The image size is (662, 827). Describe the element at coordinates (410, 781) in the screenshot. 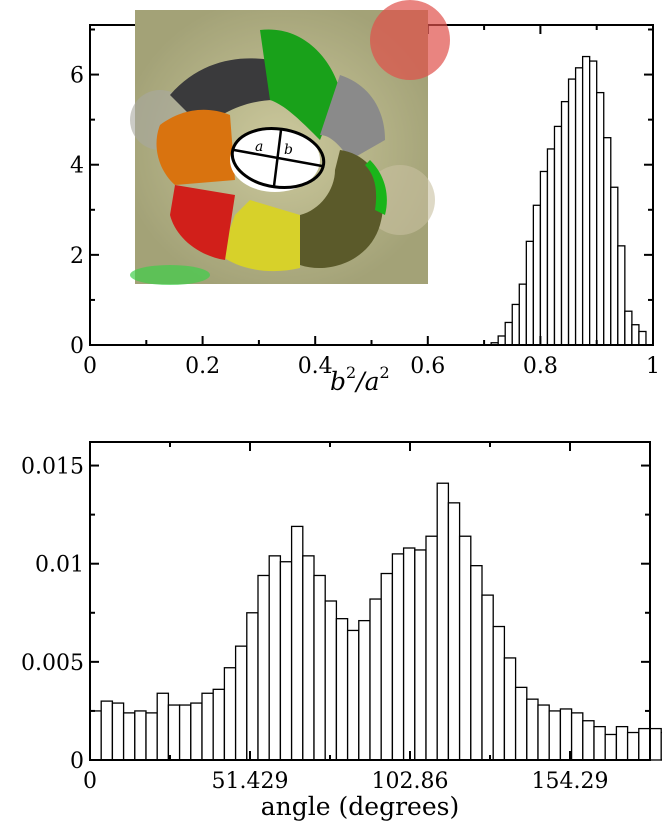

I see `bottom-x-tick-label-2: 102.86` at that location.